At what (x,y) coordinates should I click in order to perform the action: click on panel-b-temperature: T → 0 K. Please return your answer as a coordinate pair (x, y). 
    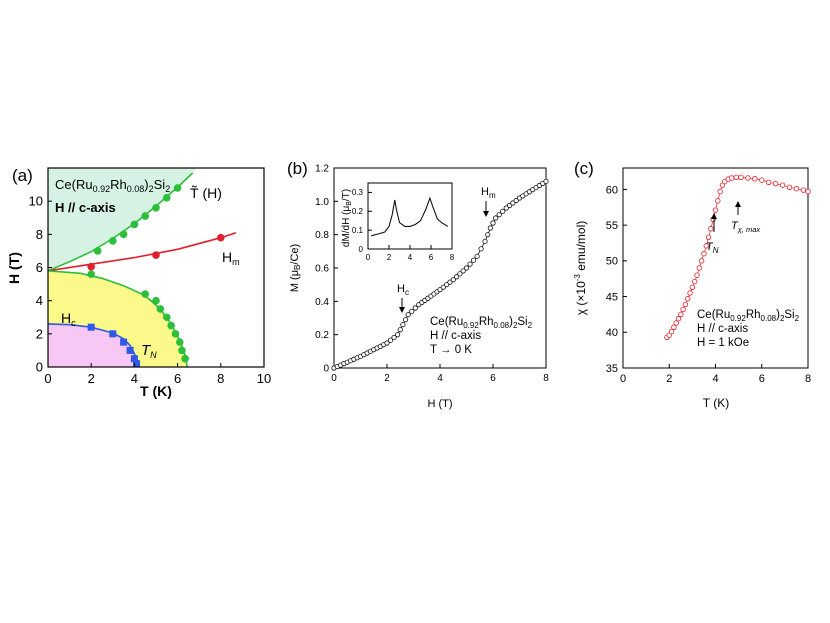
    Looking at the image, I should click on (451, 350).